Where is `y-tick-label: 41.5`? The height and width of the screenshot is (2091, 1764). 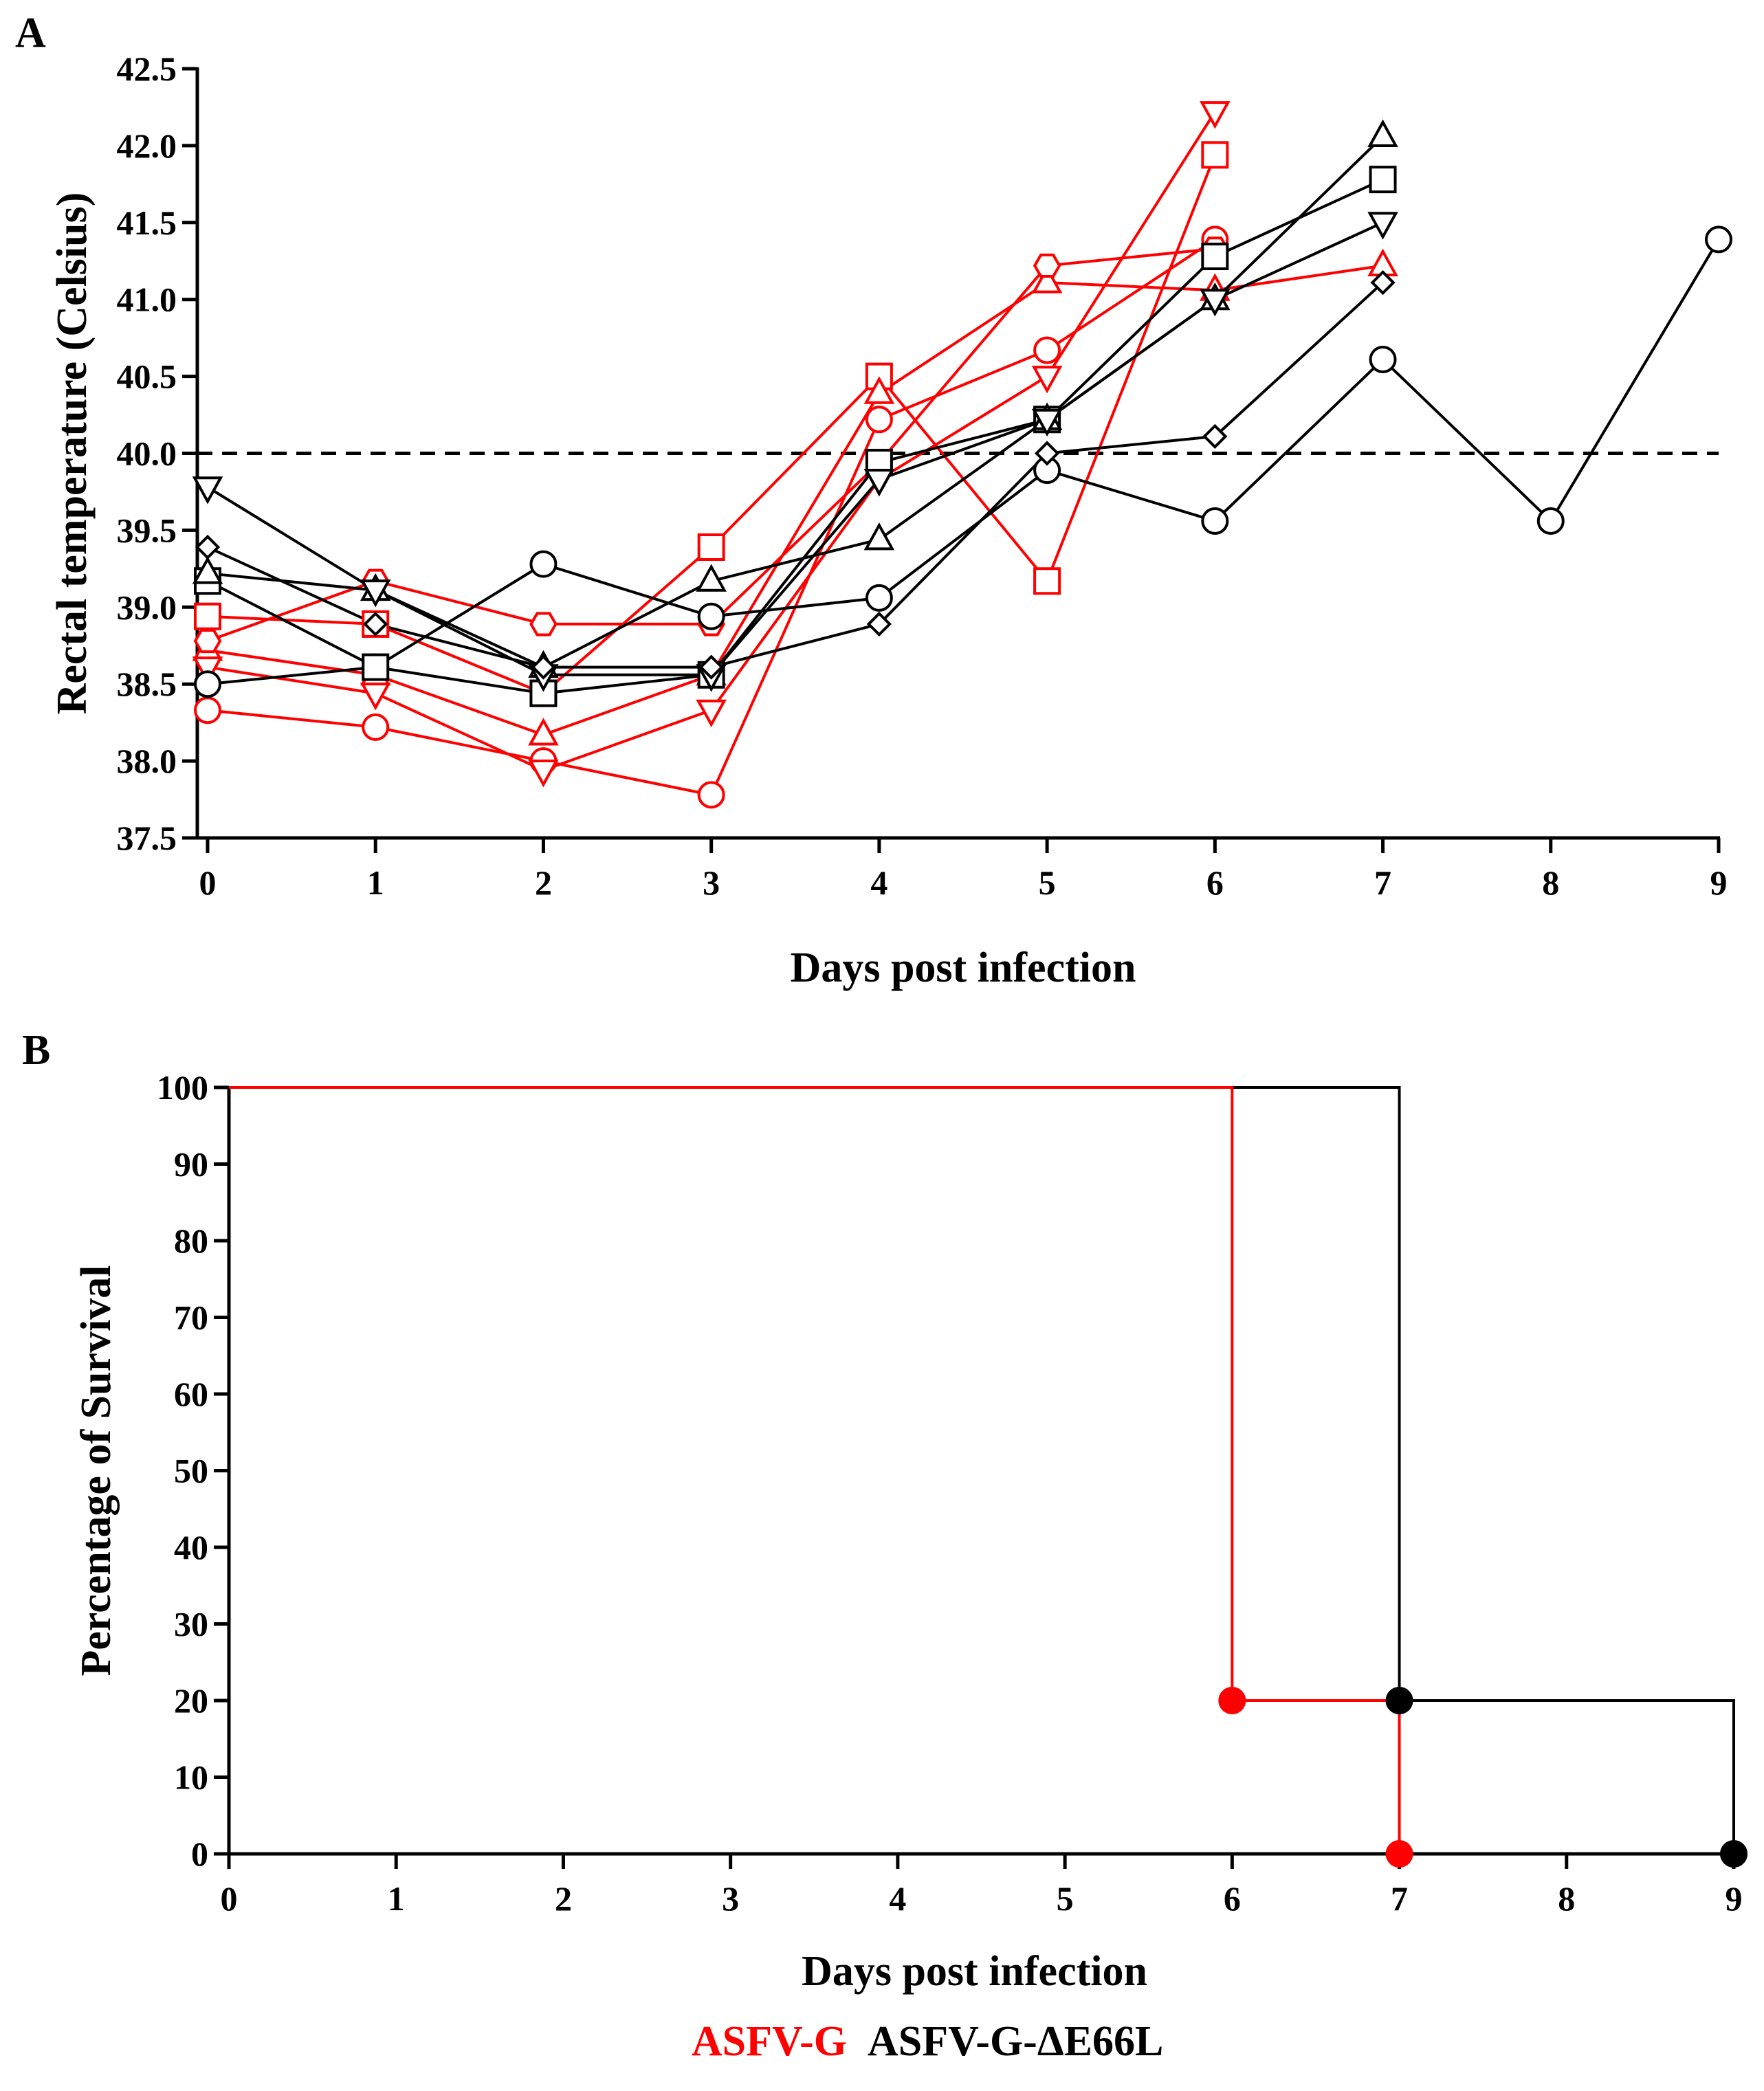
y-tick-label: 41.5 is located at coordinates (147, 222).